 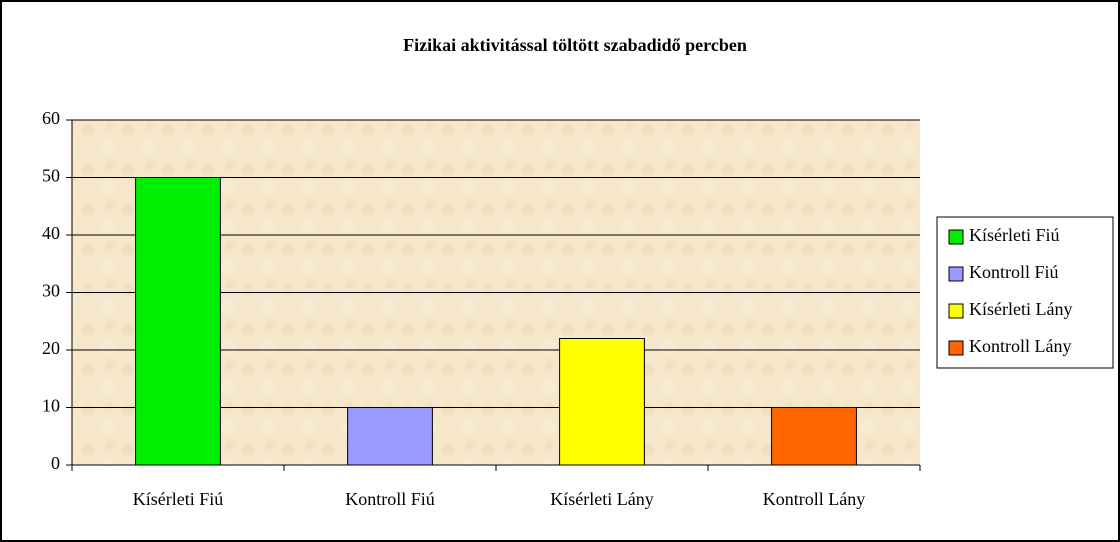 What do you see at coordinates (51, 348) in the screenshot?
I see `y-tick-label: 20` at bounding box center [51, 348].